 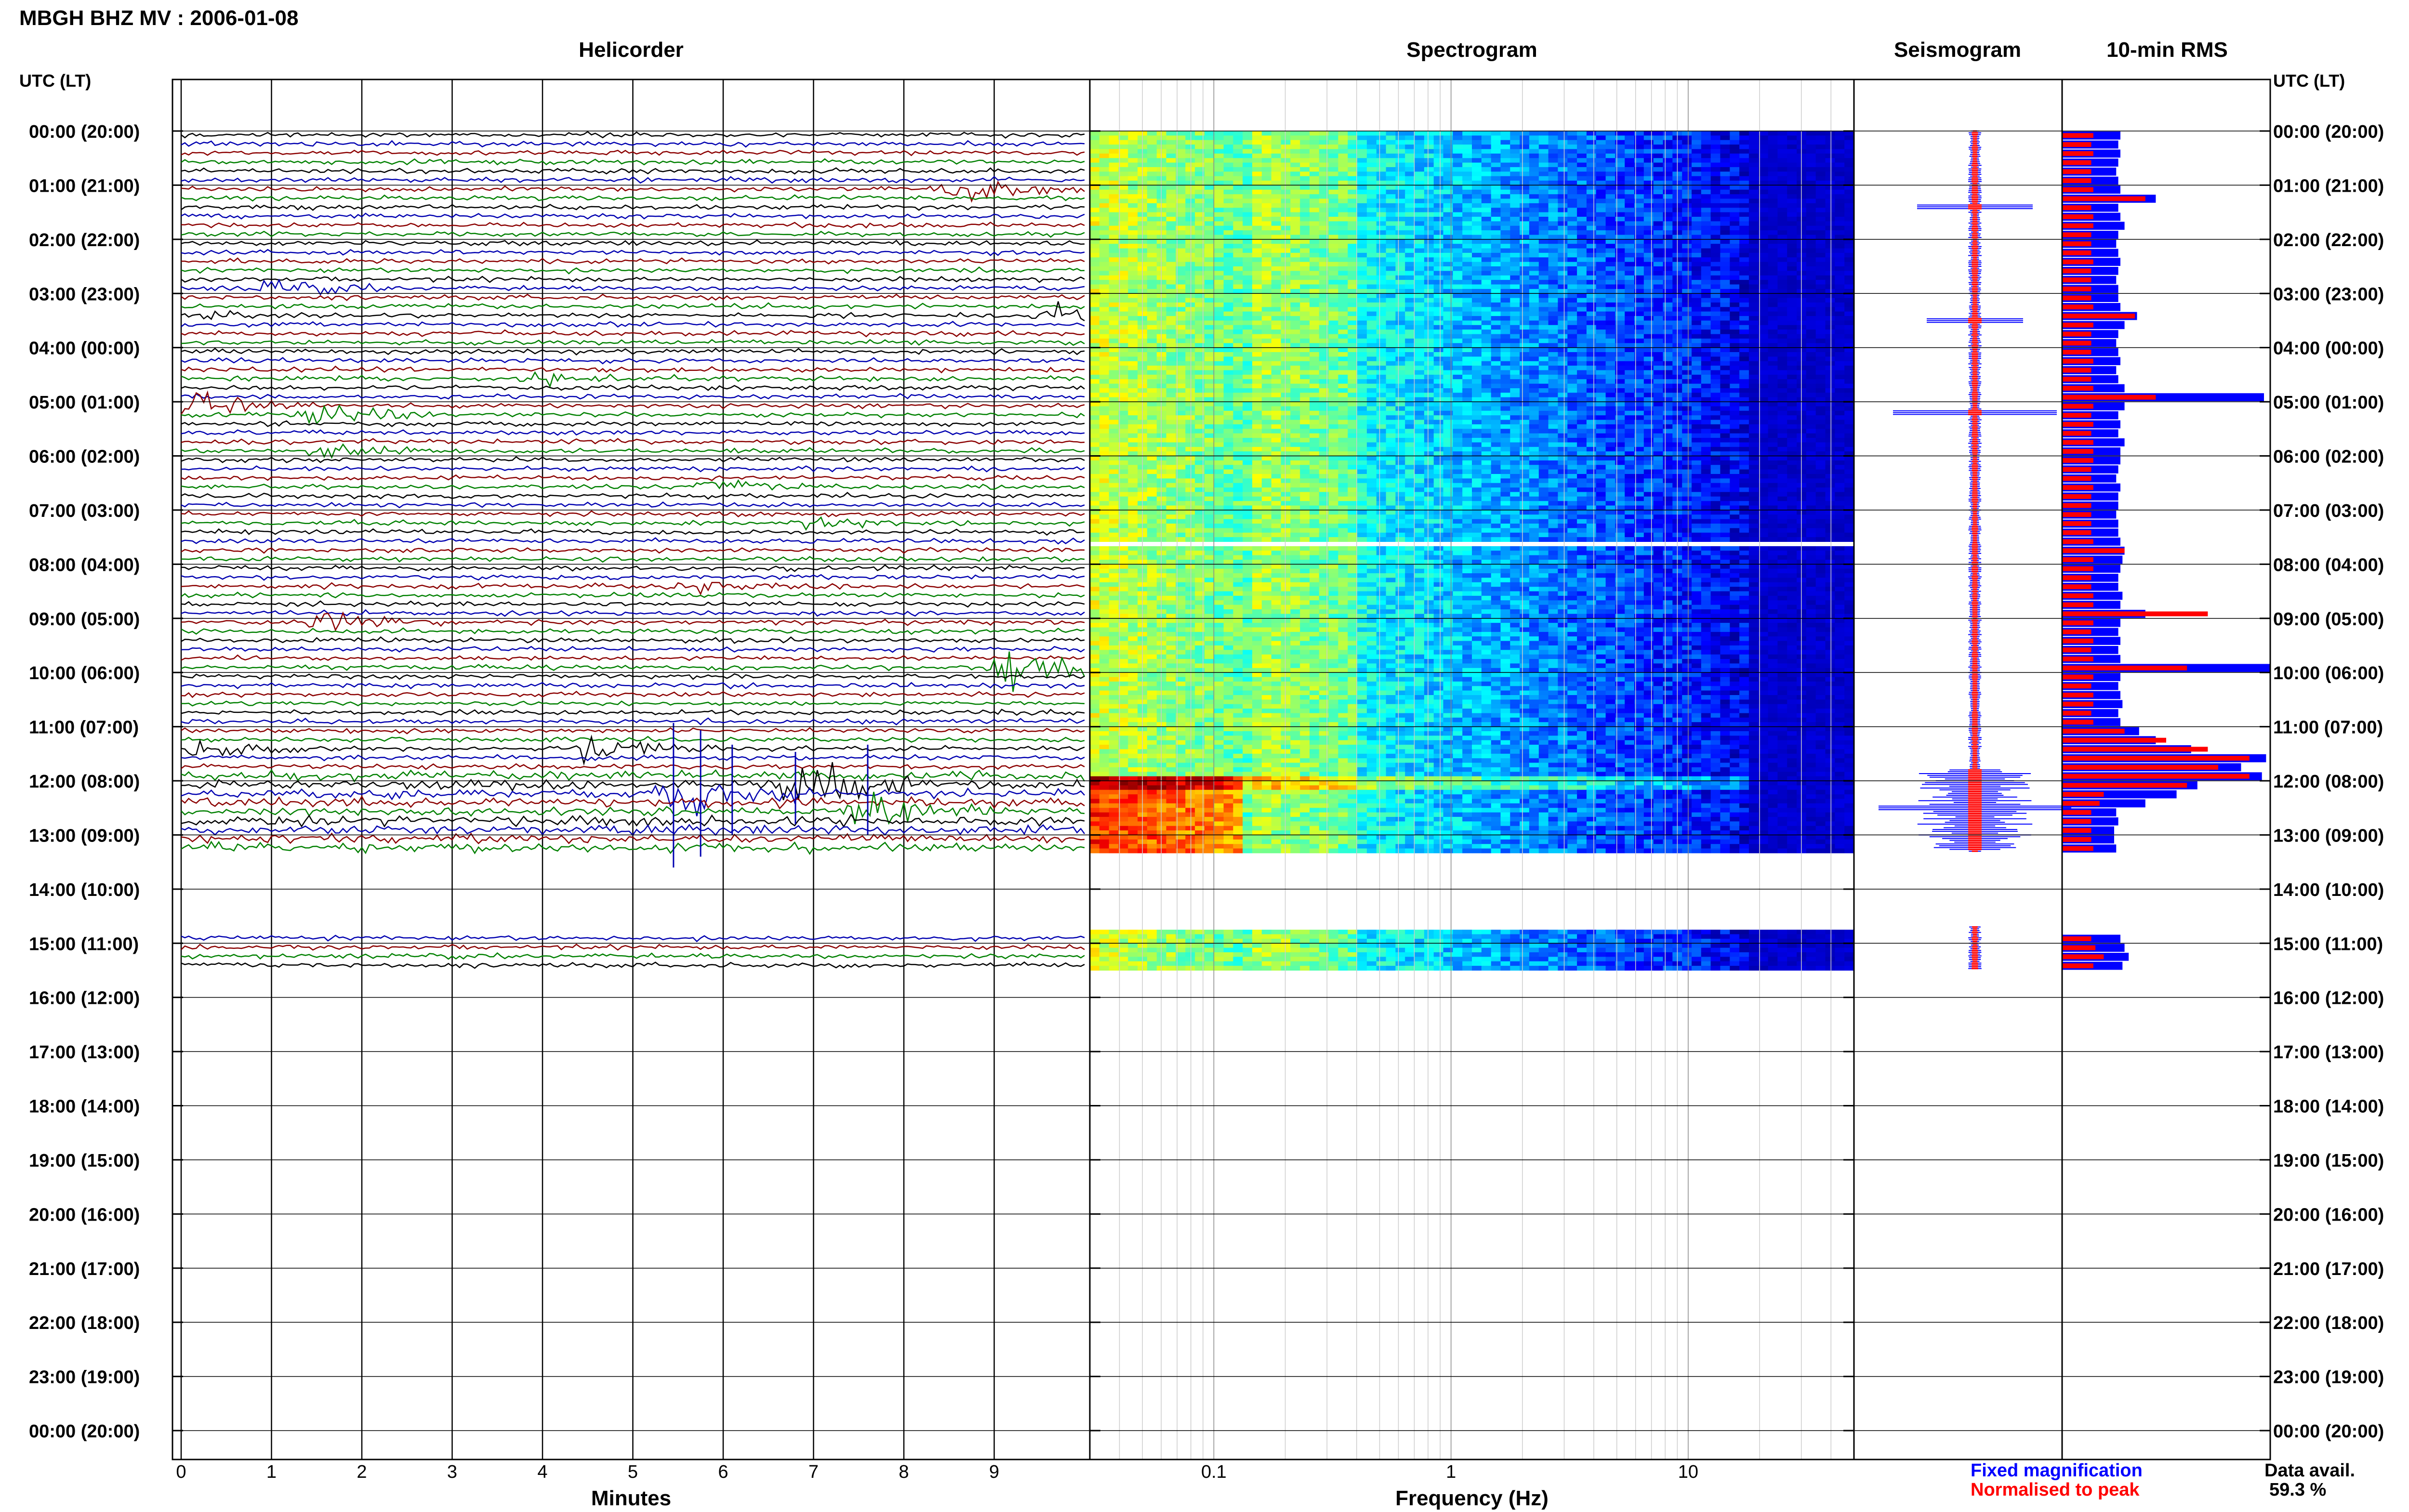 I want to click on helicorder-trace, so click(x=633, y=252).